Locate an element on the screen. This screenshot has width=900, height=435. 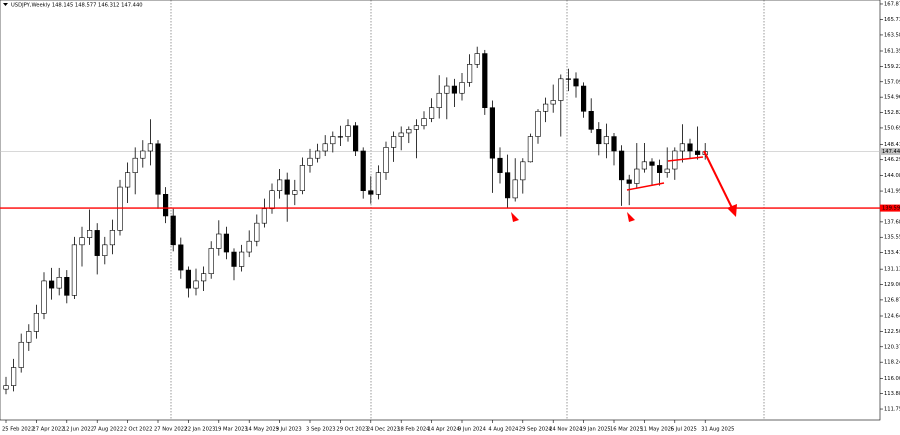
x-tick-label: 7 Aug 2022 is located at coordinates (108, 430).